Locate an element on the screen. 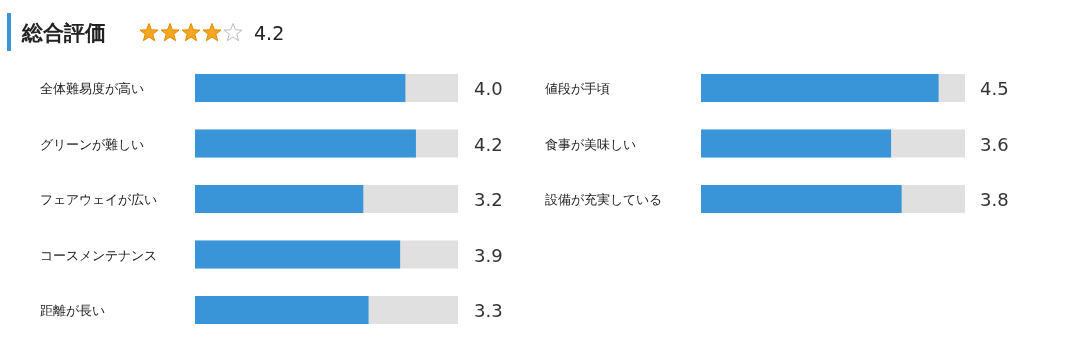  y-tick-label: グリーンが難しい is located at coordinates (92, 144).